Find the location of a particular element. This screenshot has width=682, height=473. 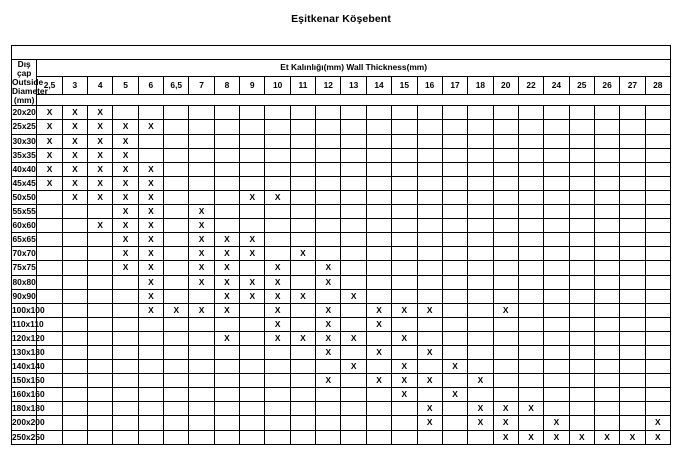

row-label-65x65: 65x65 is located at coordinates (24, 240).